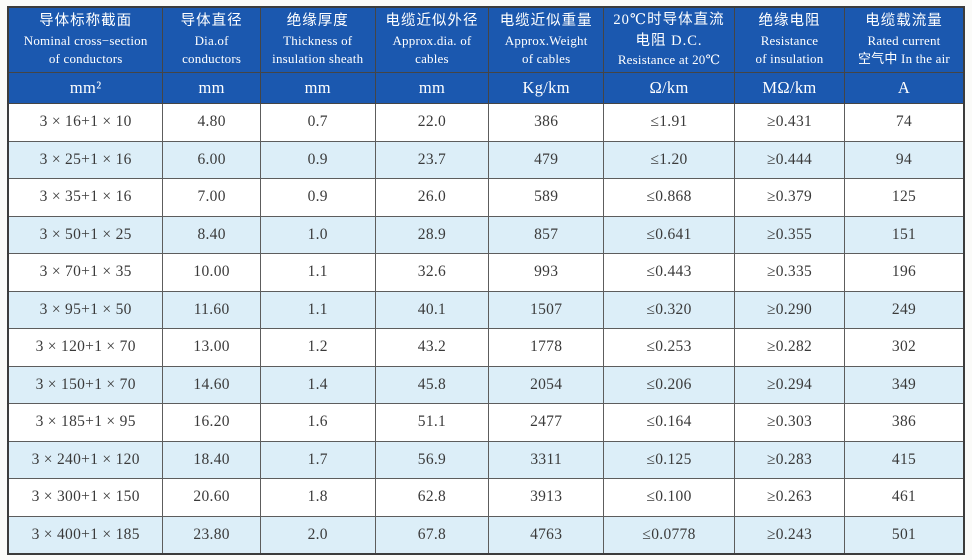 The height and width of the screenshot is (560, 972). Describe the element at coordinates (211, 384) in the screenshot. I see `cell-diameter: 14.60` at that location.